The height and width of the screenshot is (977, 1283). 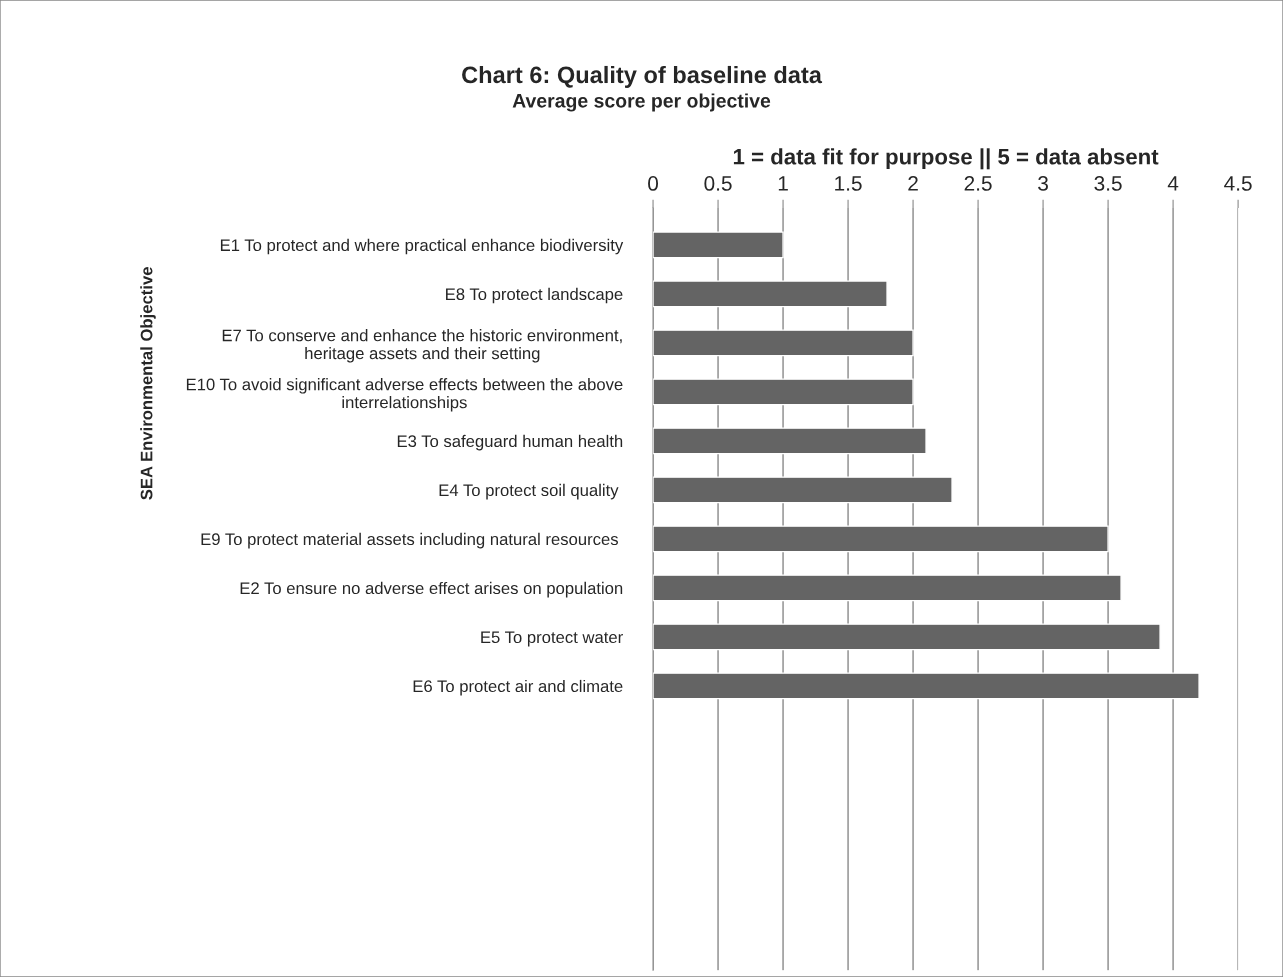 What do you see at coordinates (422, 346) in the screenshot?
I see `y-tick-label: E7 To conserve and enhance the historic environment, heritage assets and their setting` at bounding box center [422, 346].